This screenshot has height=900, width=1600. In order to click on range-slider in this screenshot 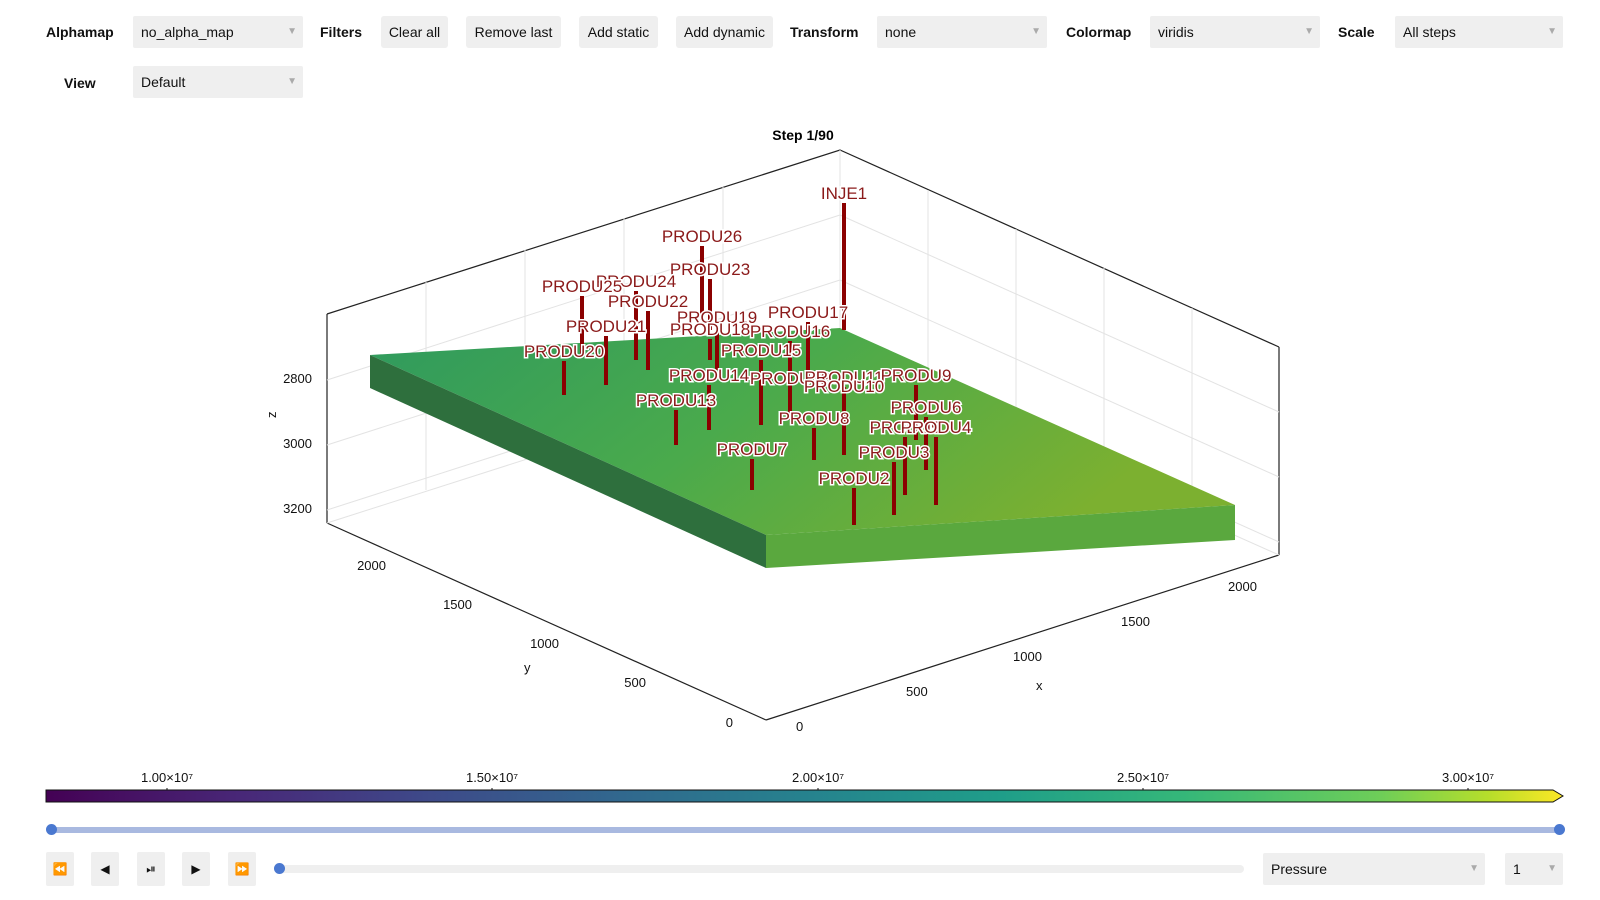, I will do `click(805, 830)`.